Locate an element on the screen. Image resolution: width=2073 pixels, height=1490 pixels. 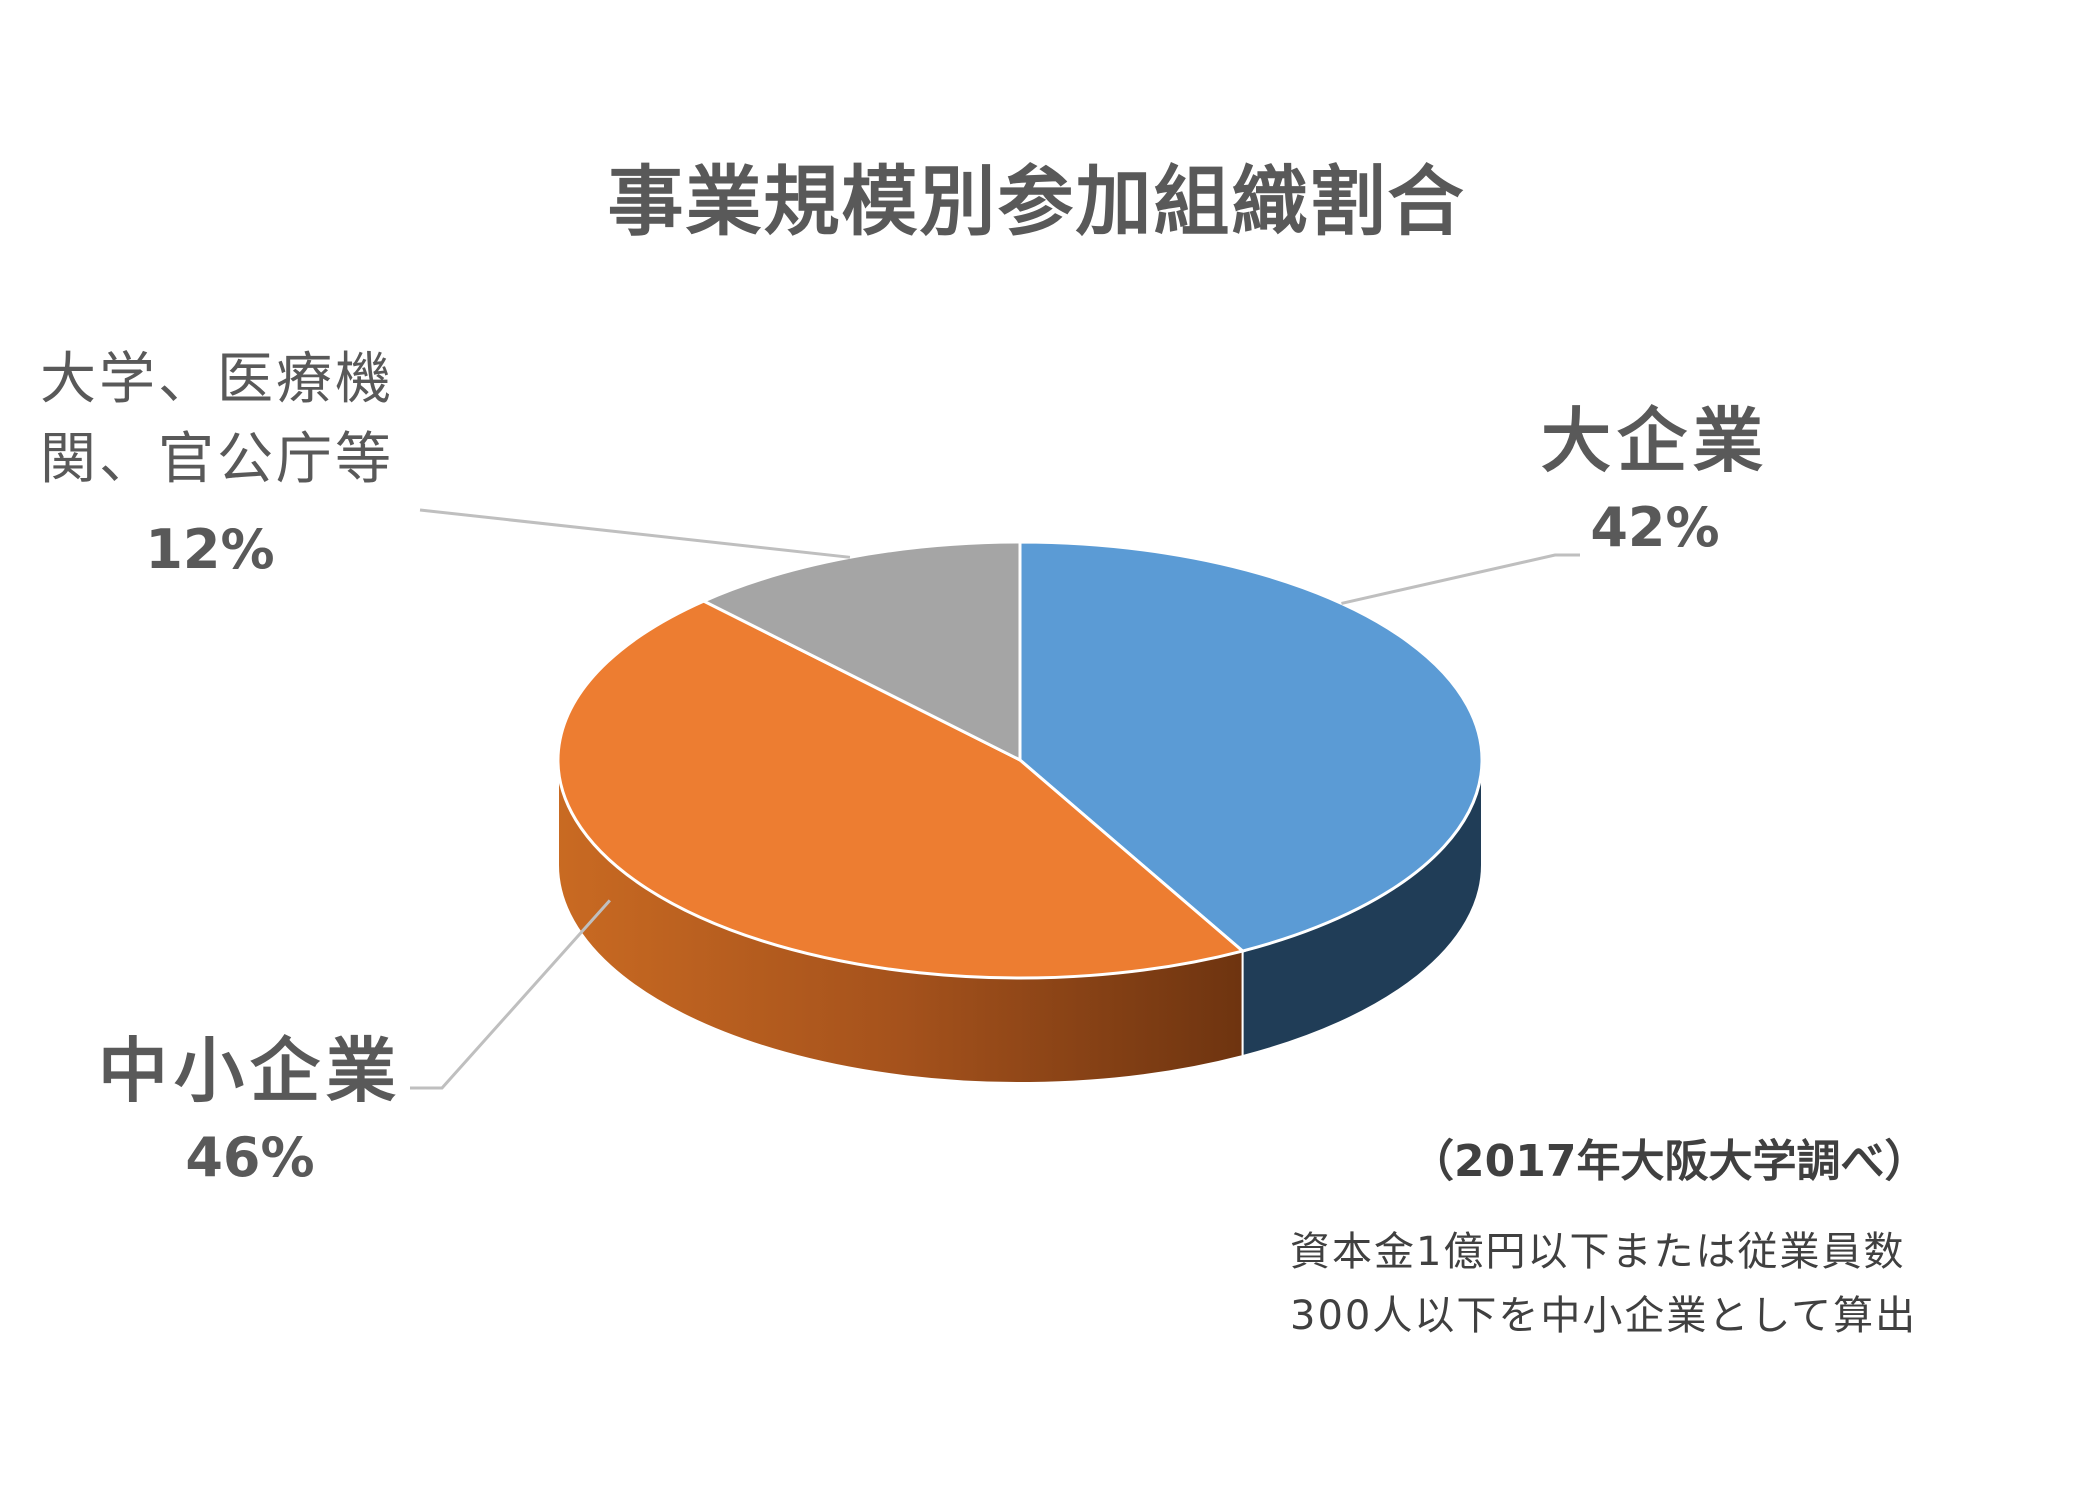
footnote: 資本金1億円以下または従業員数 300人以下を中小企業として算出 is located at coordinates (1670, 1284).